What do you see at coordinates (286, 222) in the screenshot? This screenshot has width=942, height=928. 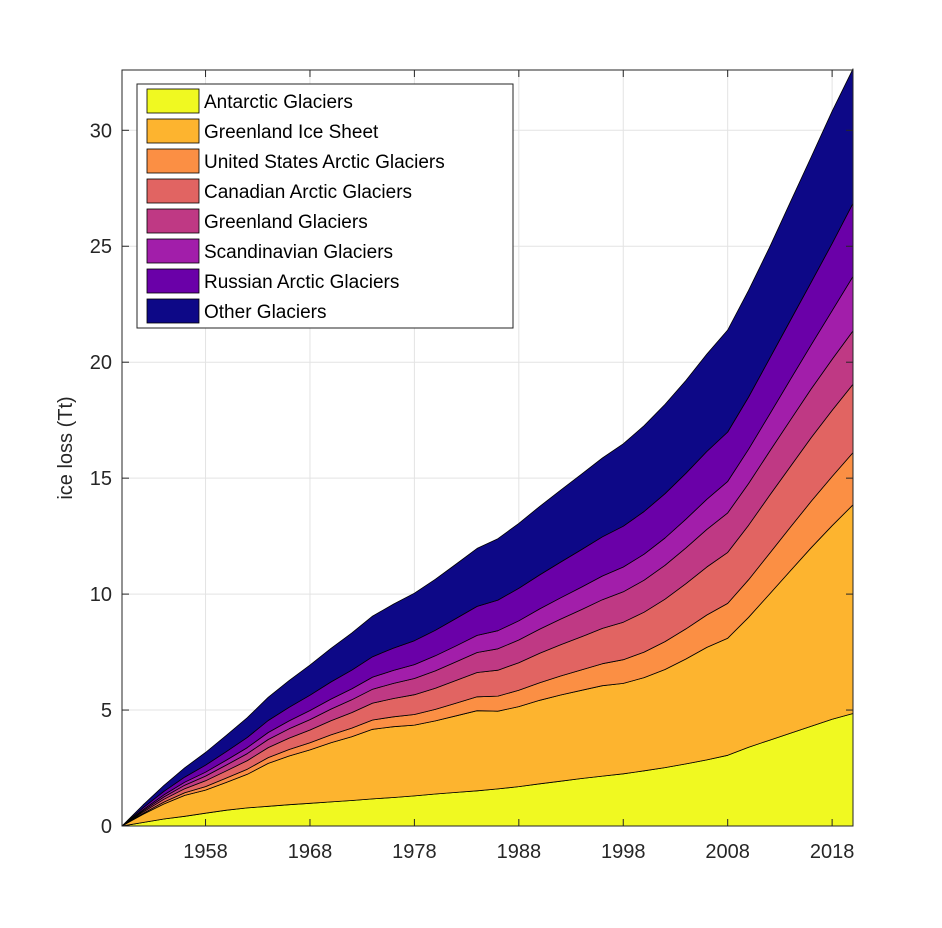 I see `legend-label: Greenland Glaciers` at bounding box center [286, 222].